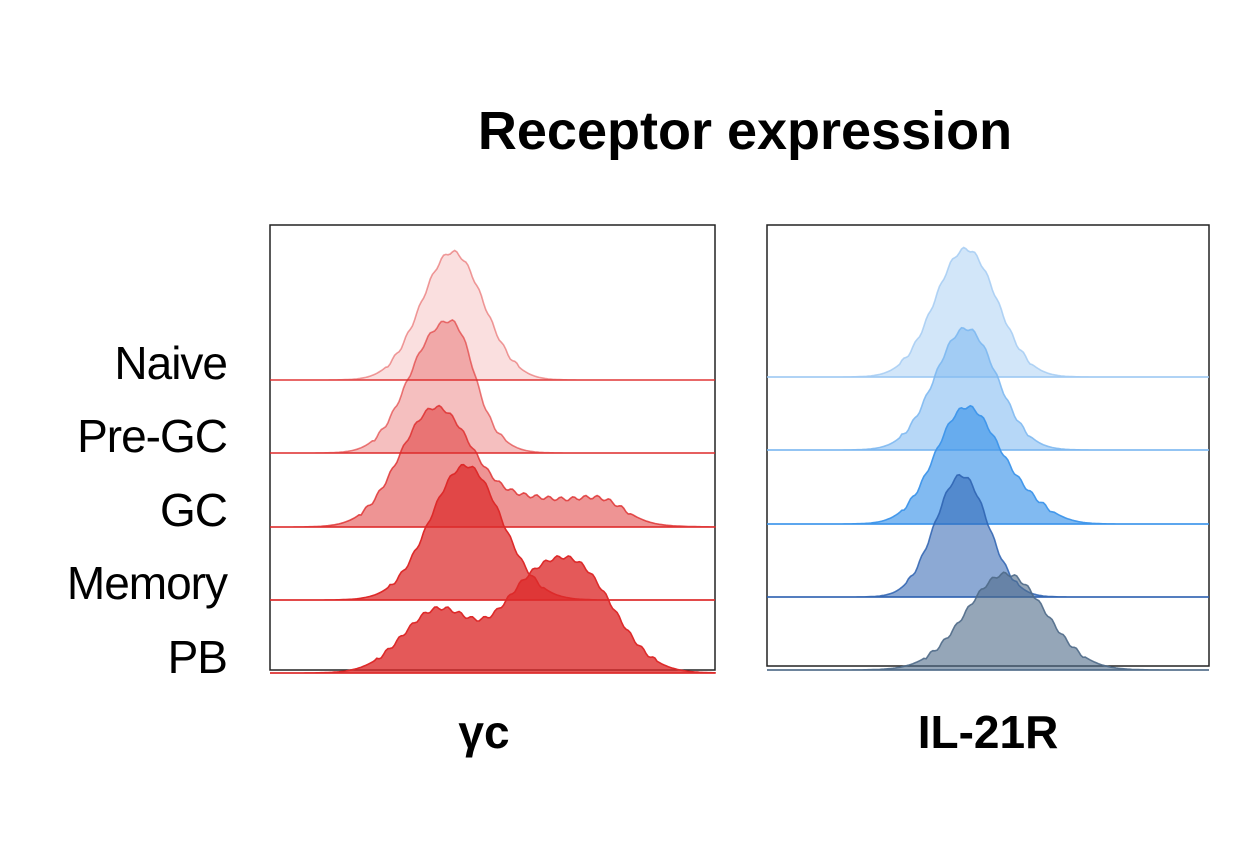 The height and width of the screenshot is (865, 1257). Describe the element at coordinates (147, 583) in the screenshot. I see `row-label-memory: Memory` at that location.